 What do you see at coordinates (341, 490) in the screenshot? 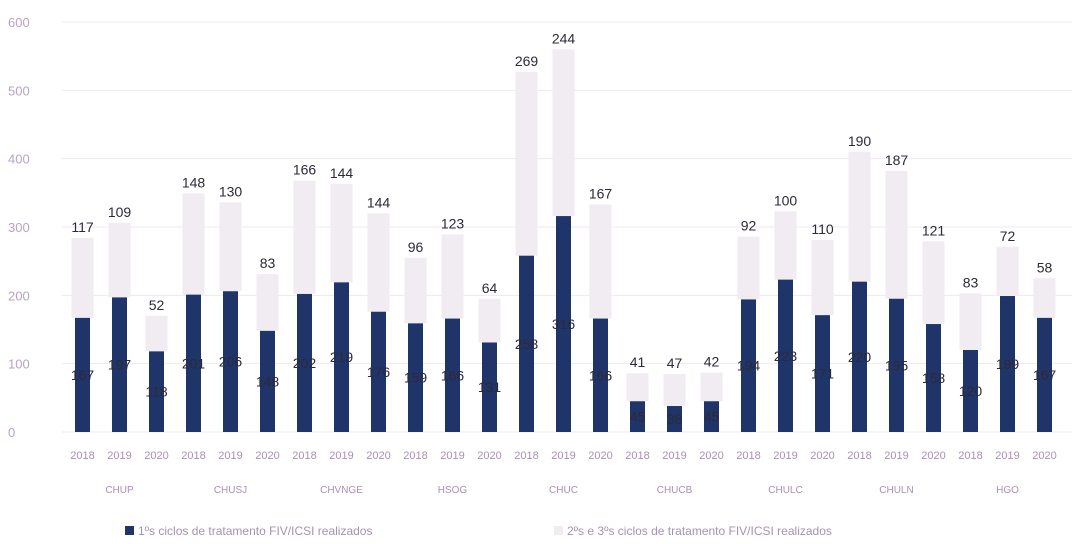
I see `group-label: CHVNGE` at bounding box center [341, 490].